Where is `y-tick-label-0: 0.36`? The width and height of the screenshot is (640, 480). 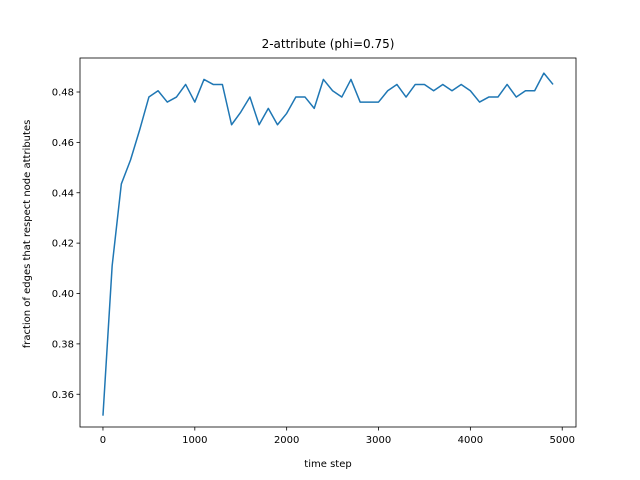
y-tick-label-0: 0.36 is located at coordinates (63, 395).